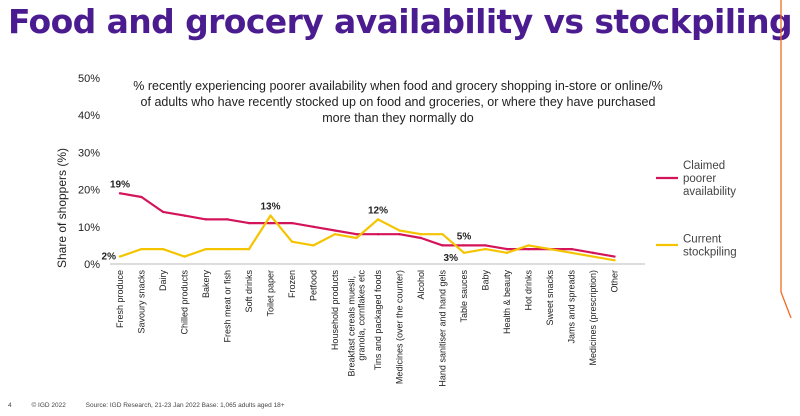 This screenshot has height=416, width=800. Describe the element at coordinates (89, 116) in the screenshot. I see `y-tick-label: 40%` at that location.